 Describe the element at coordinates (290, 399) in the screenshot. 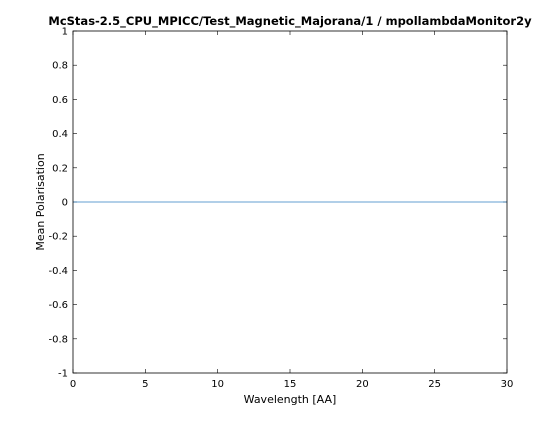

I see `x-axis-label: Wavelength [AA]` at that location.